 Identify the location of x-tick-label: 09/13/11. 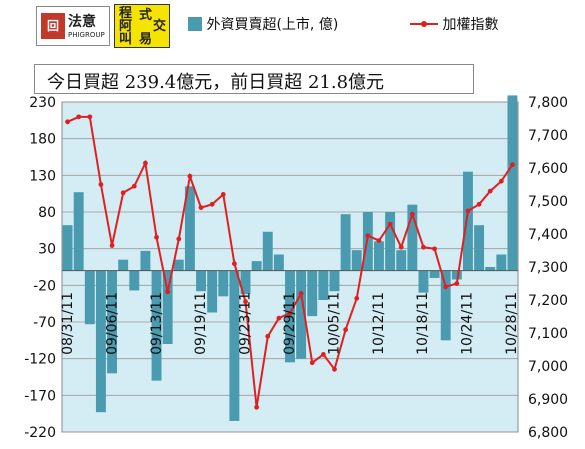
(157, 323).